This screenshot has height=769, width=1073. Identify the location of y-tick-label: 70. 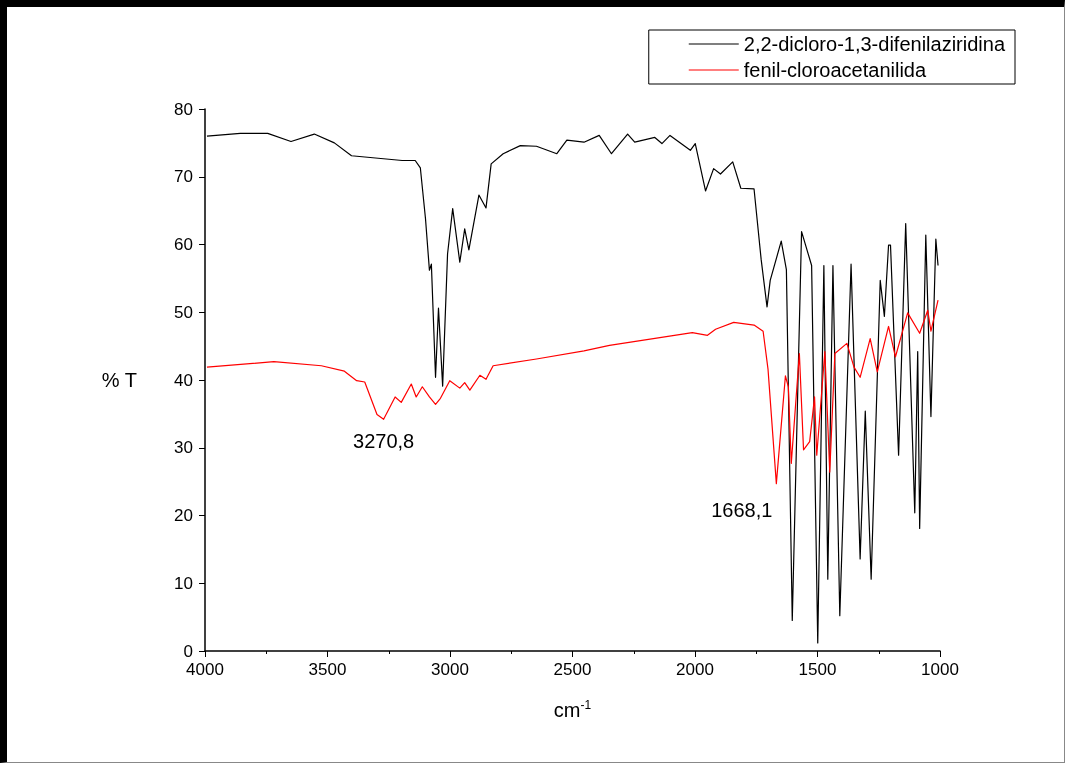
(183, 177).